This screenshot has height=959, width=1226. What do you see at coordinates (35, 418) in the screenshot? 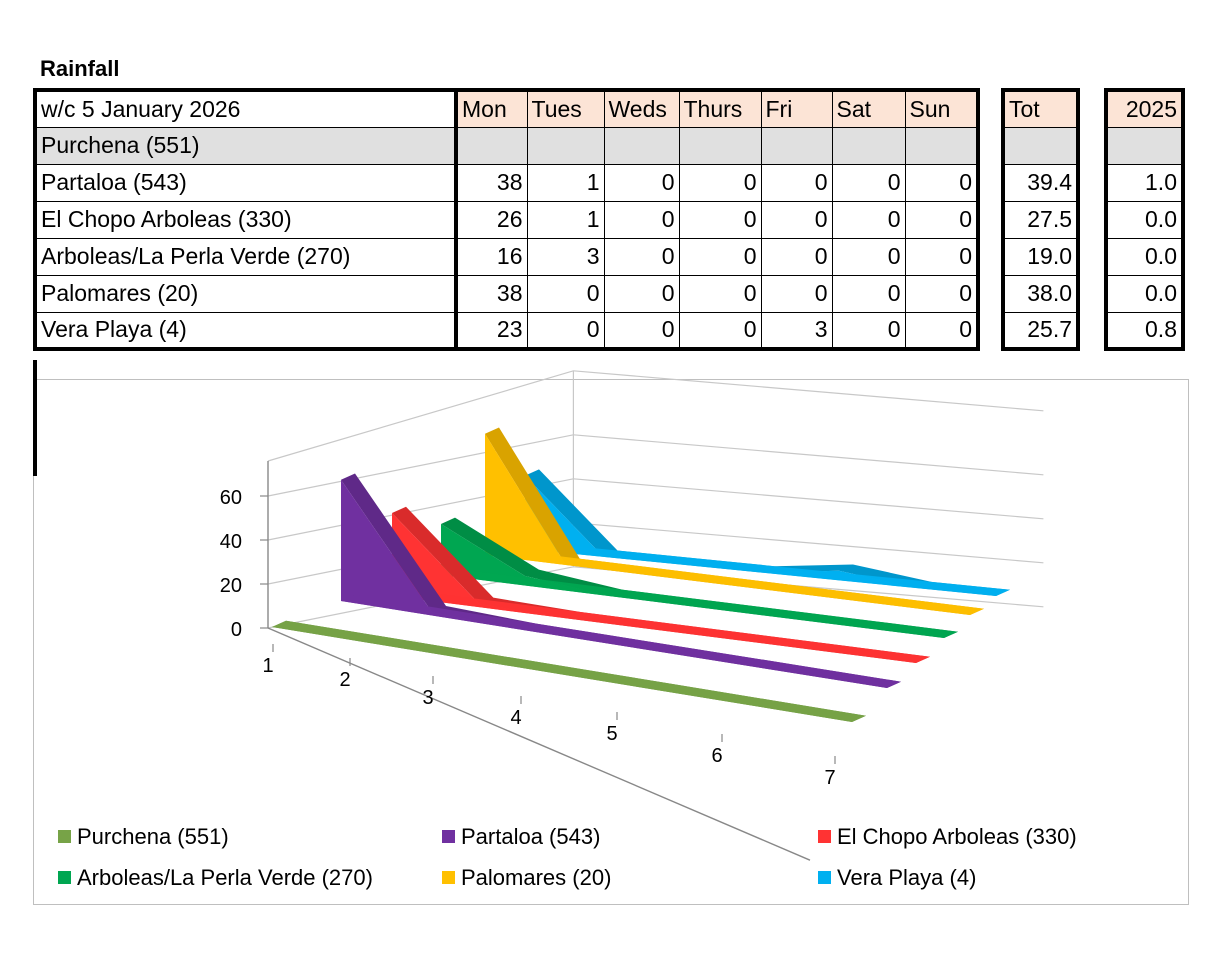
I see `table-border-line` at bounding box center [35, 418].